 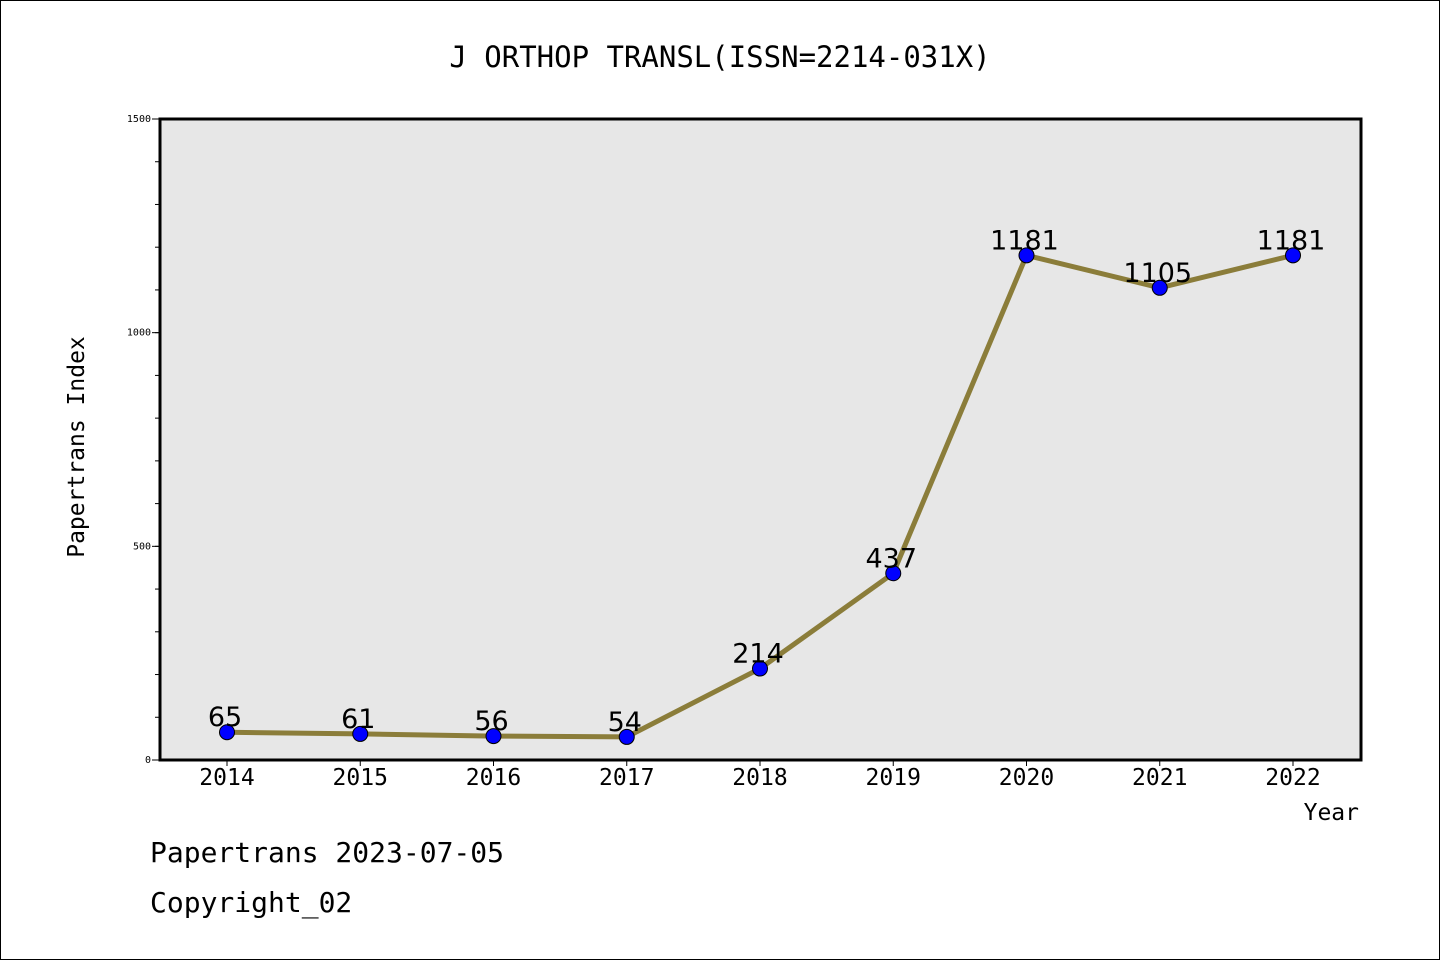 I want to click on y-axis-label: Papertrans Index, so click(x=77, y=447).